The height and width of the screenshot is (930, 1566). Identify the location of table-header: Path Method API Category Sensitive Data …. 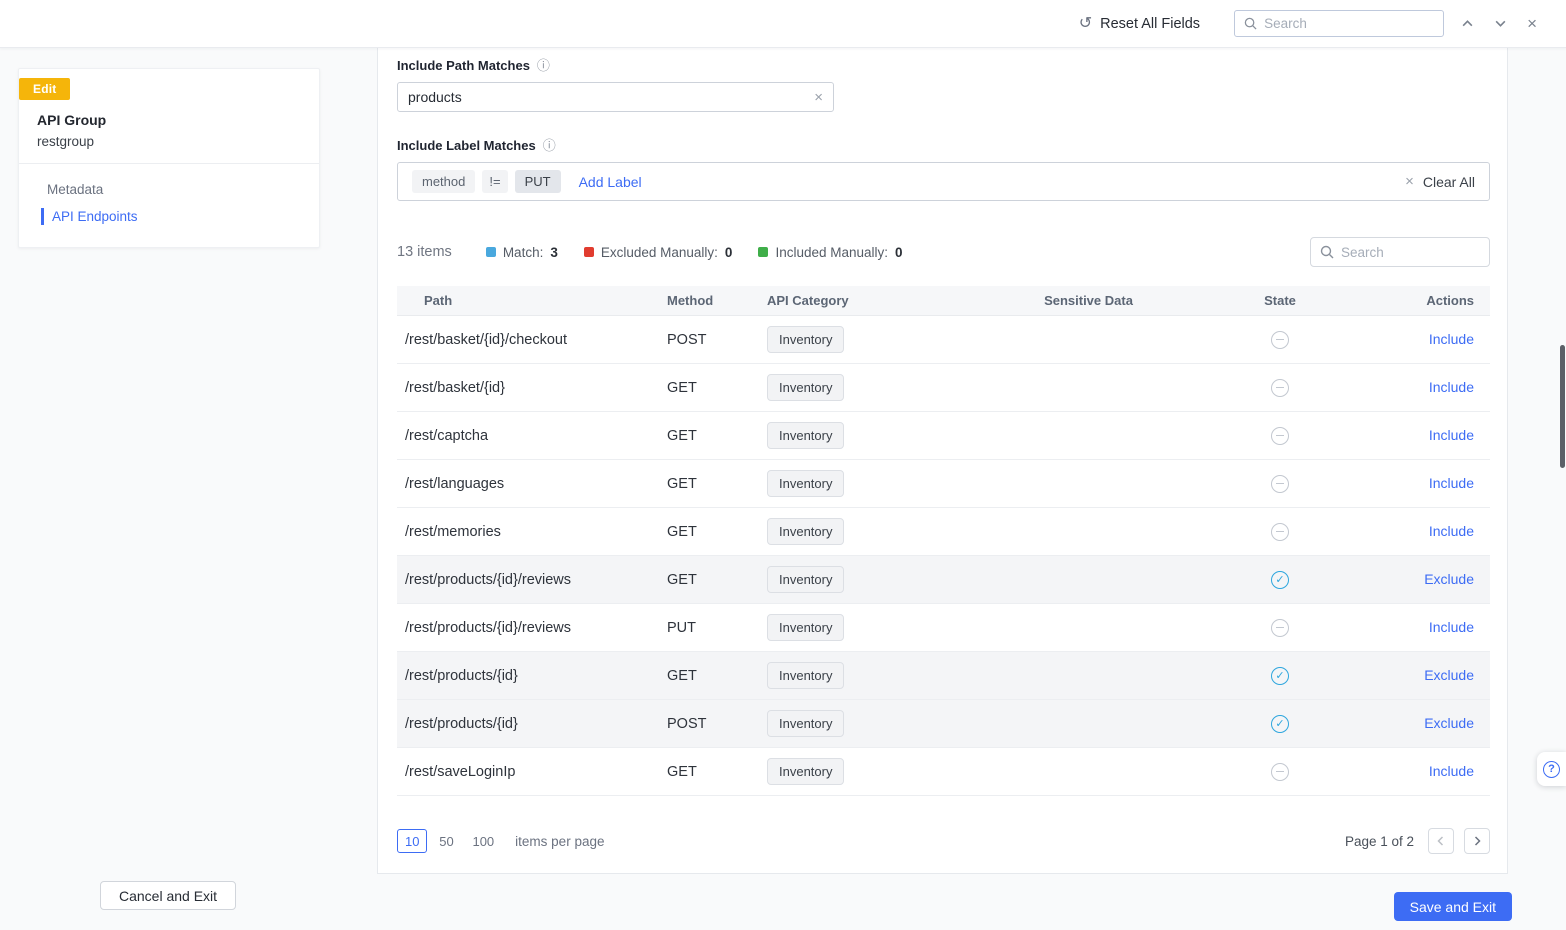
(943, 301).